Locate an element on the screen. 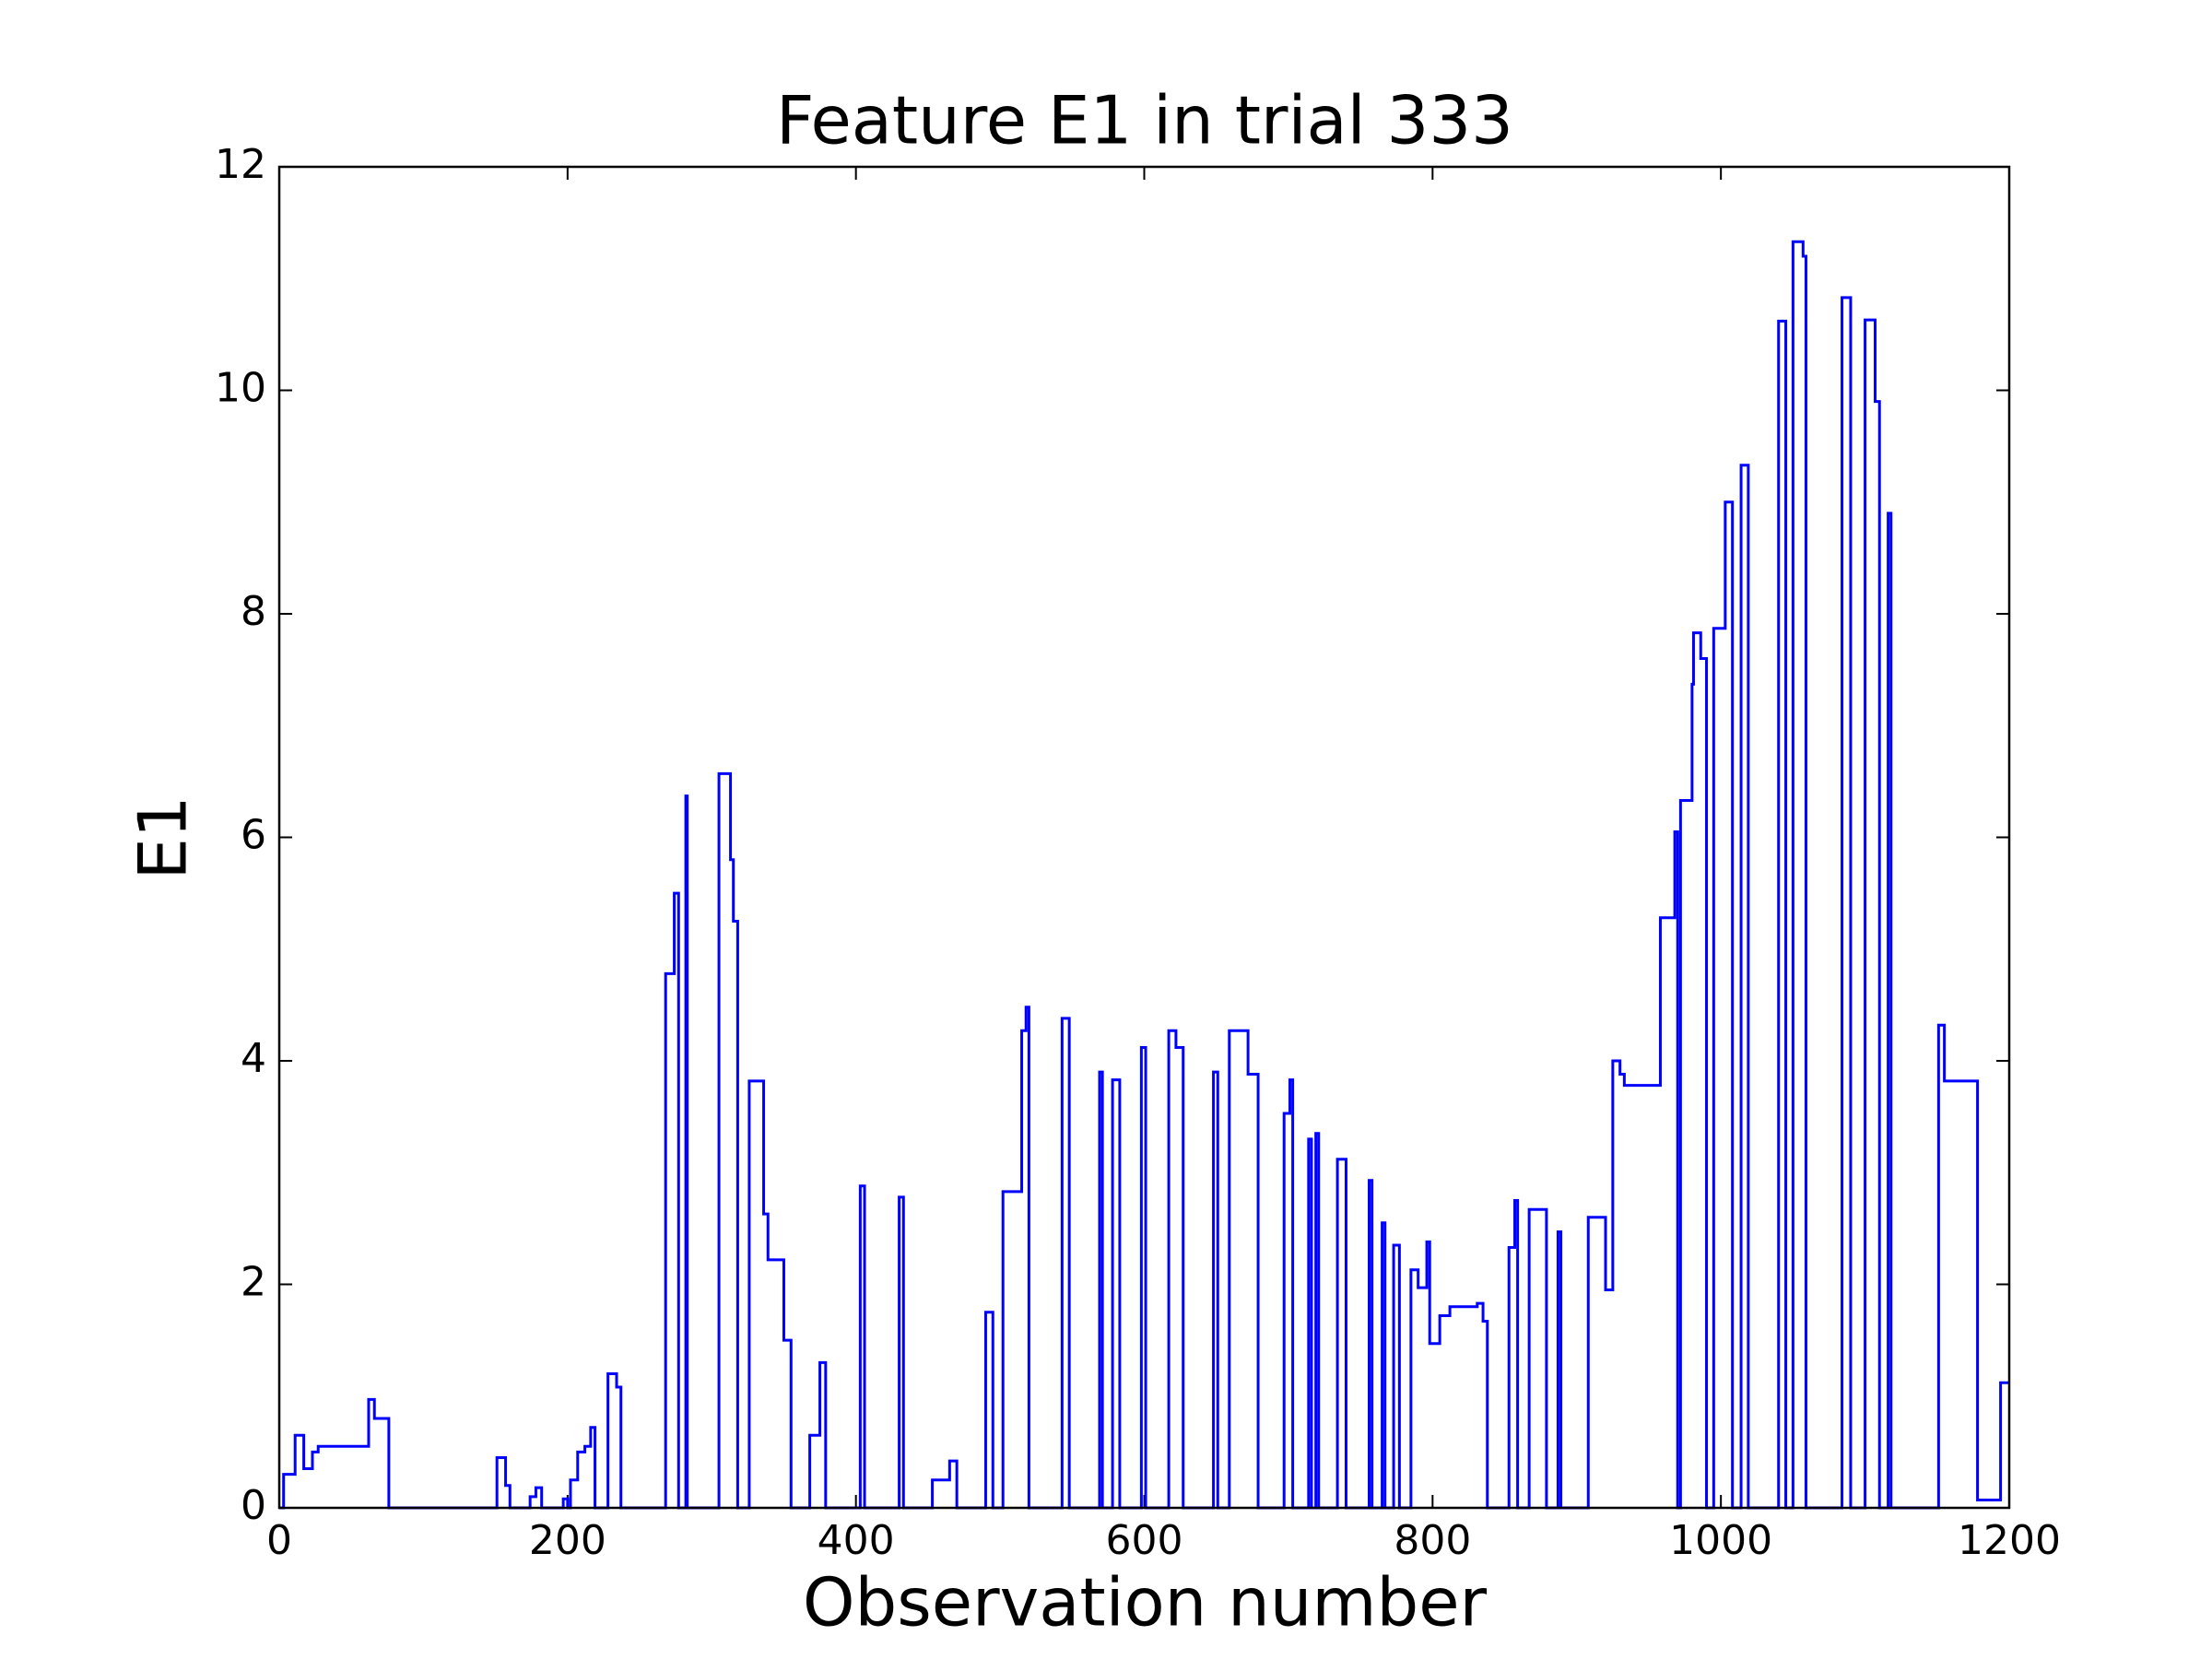 The height and width of the screenshot is (1659, 2212). x-tick-label: 600 is located at coordinates (1144, 1540).